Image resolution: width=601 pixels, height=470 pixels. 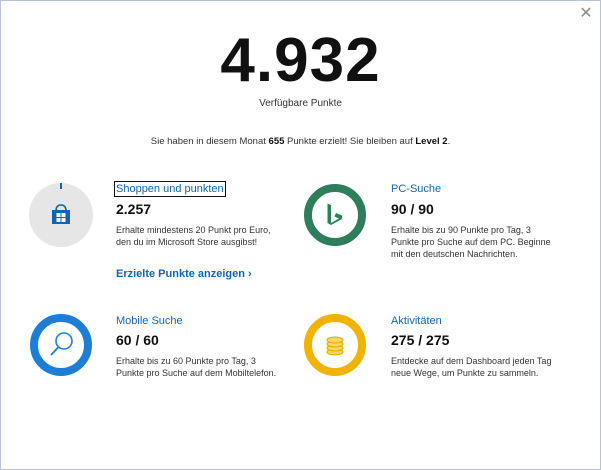 What do you see at coordinates (137, 340) in the screenshot?
I see `card-value-mobile-search: 60 / 60` at bounding box center [137, 340].